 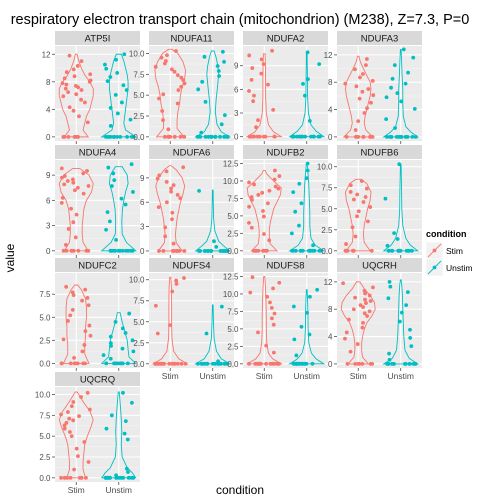 What do you see at coordinates (191, 266) in the screenshot?
I see `facet-strip-label: NDUFS4` at bounding box center [191, 266].